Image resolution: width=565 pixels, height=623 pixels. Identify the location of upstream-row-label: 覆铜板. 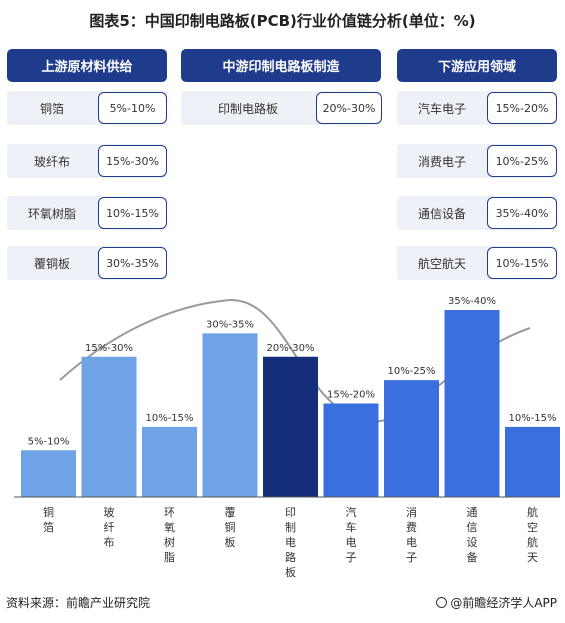
(51, 263).